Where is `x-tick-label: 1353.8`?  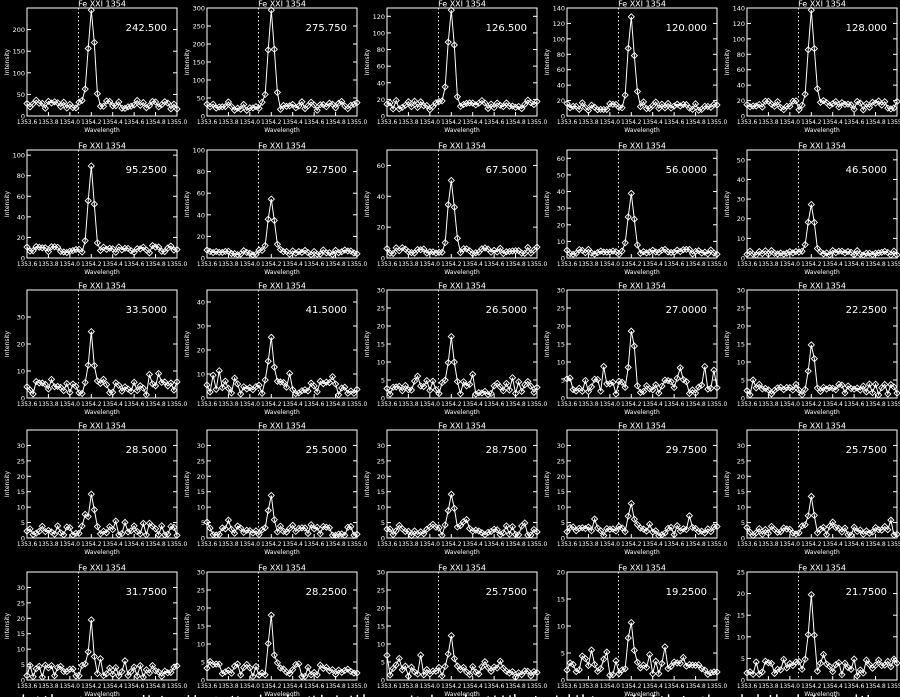
x-tick-label: 1353.8 is located at coordinates (588, 545).